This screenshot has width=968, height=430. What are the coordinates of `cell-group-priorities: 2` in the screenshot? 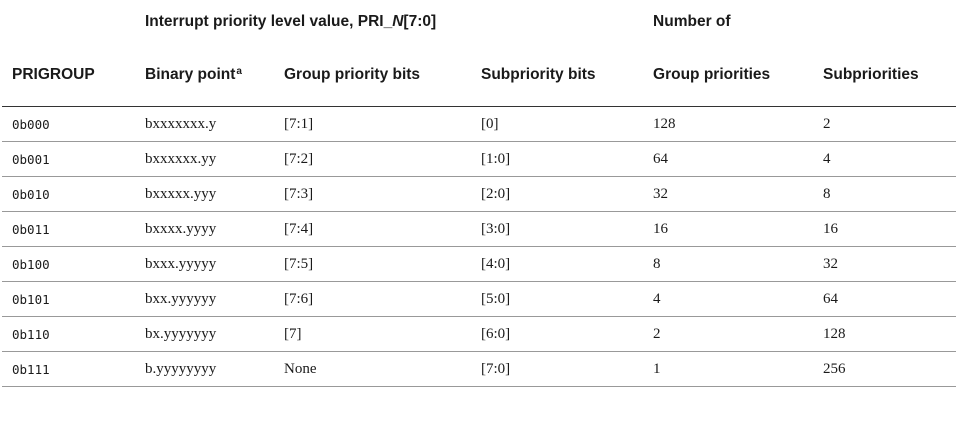 It's located at (728, 334).